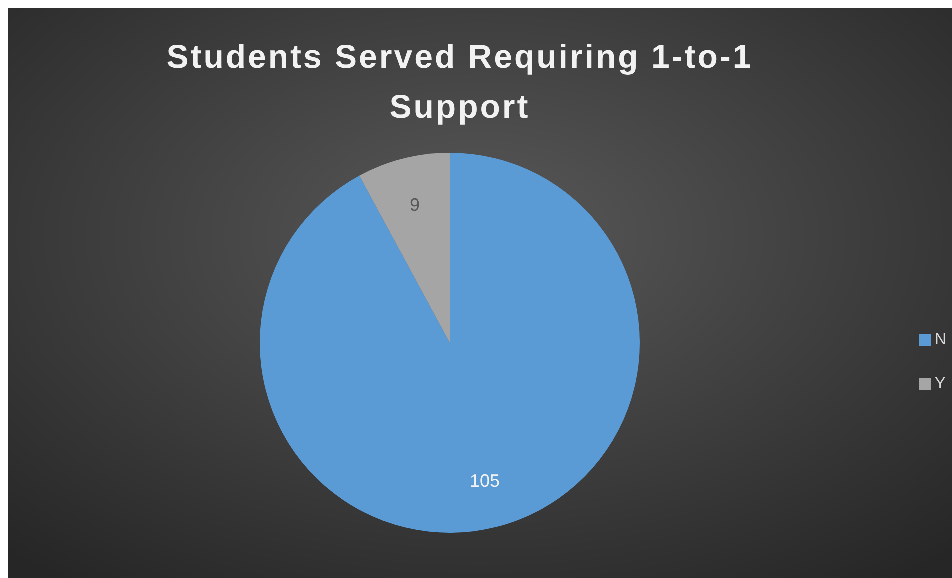 The width and height of the screenshot is (952, 578). Describe the element at coordinates (405, 248) in the screenshot. I see `pie-slice` at that location.